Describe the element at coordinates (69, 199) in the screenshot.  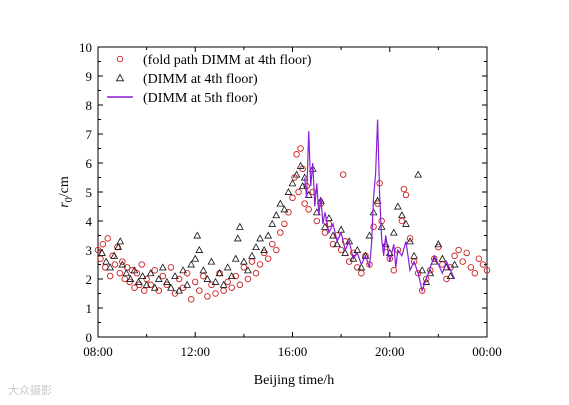
I see `y-axis-label-subscript: 0` at that location.